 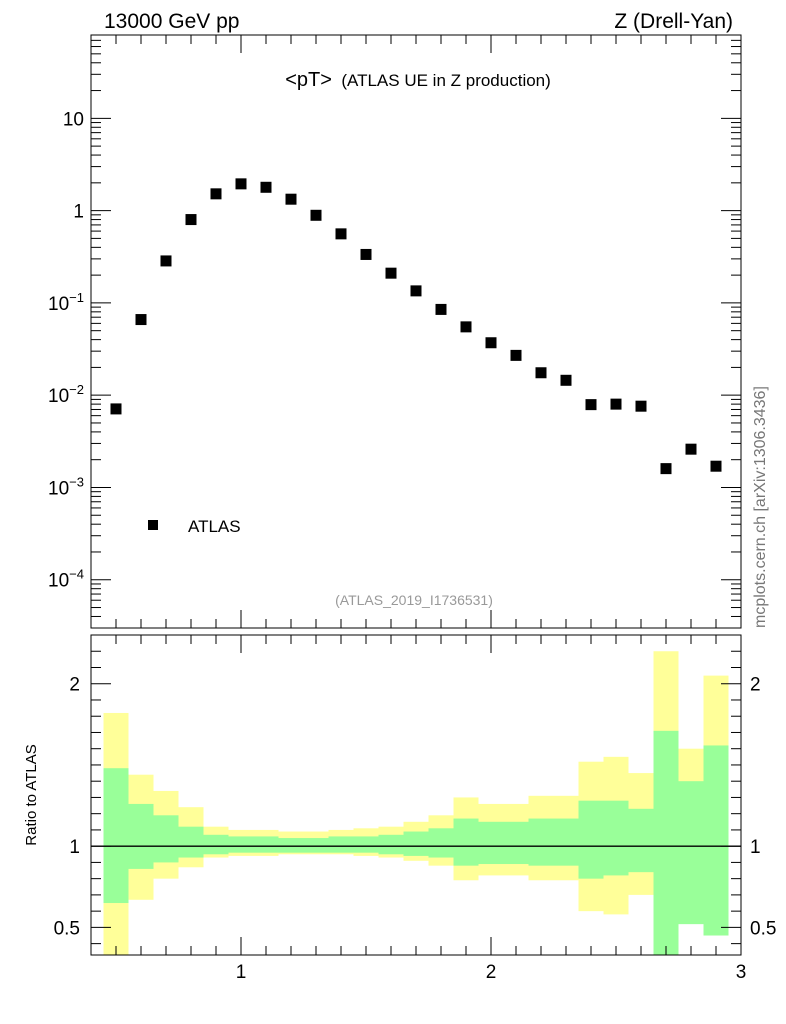 What do you see at coordinates (763, 928) in the screenshot?
I see `ratio-y-tick-label-right: 0.5` at bounding box center [763, 928].